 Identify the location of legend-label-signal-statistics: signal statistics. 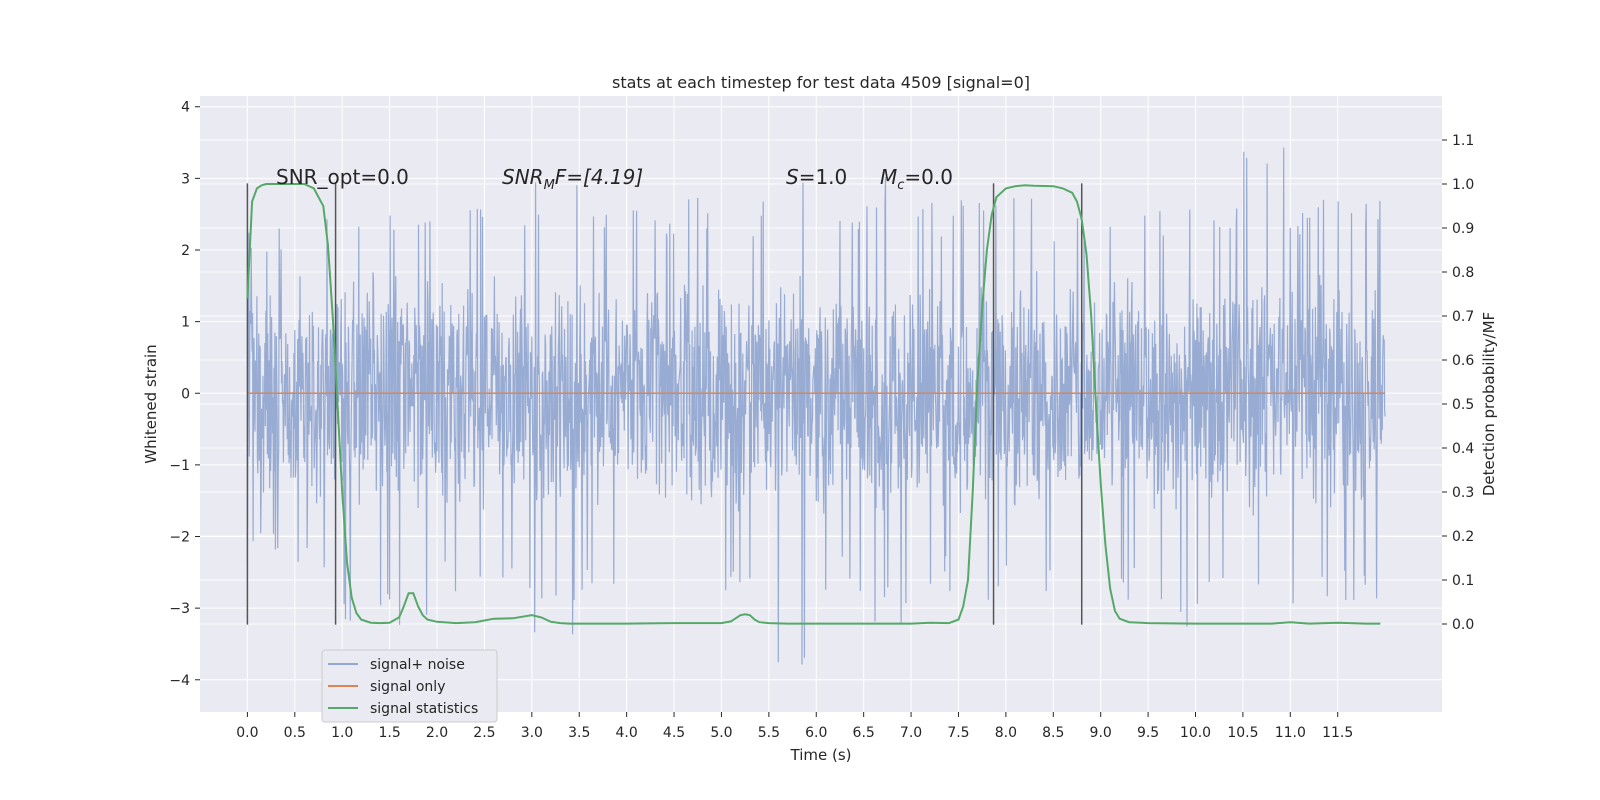
(424, 709).